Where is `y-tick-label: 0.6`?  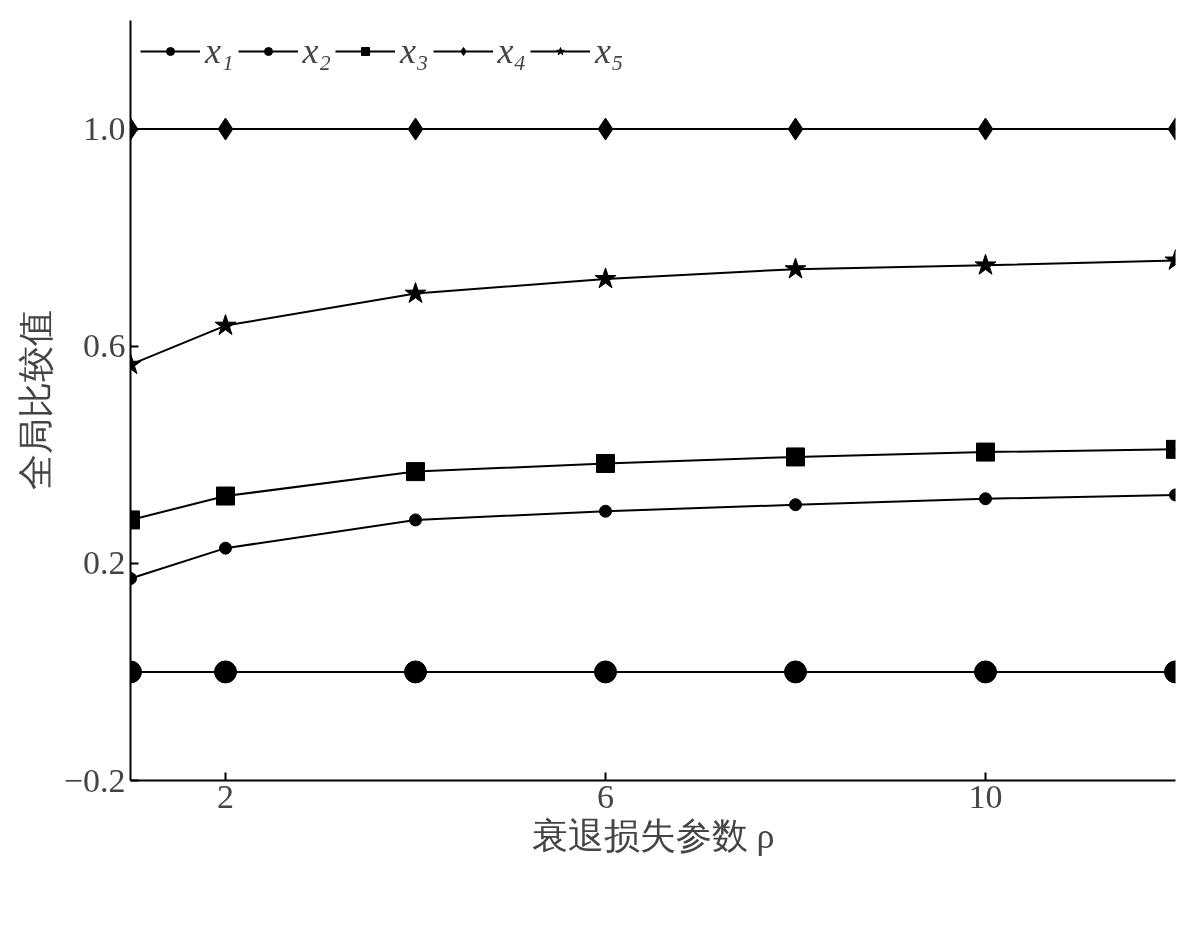
y-tick-label: 0.6 is located at coordinates (104, 346).